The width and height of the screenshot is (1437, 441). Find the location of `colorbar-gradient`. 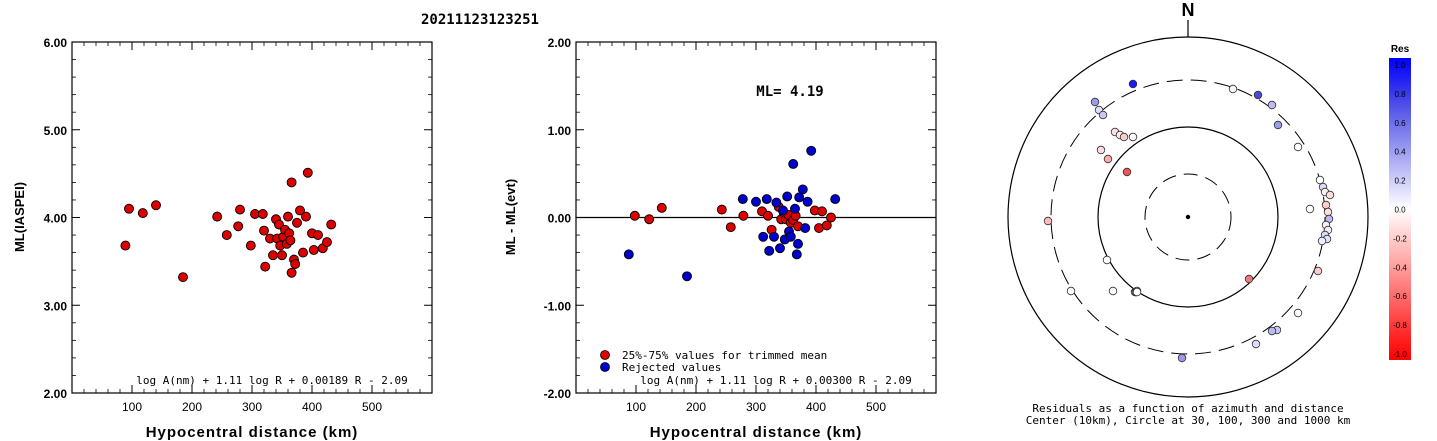

colorbar-gradient is located at coordinates (1400, 209).